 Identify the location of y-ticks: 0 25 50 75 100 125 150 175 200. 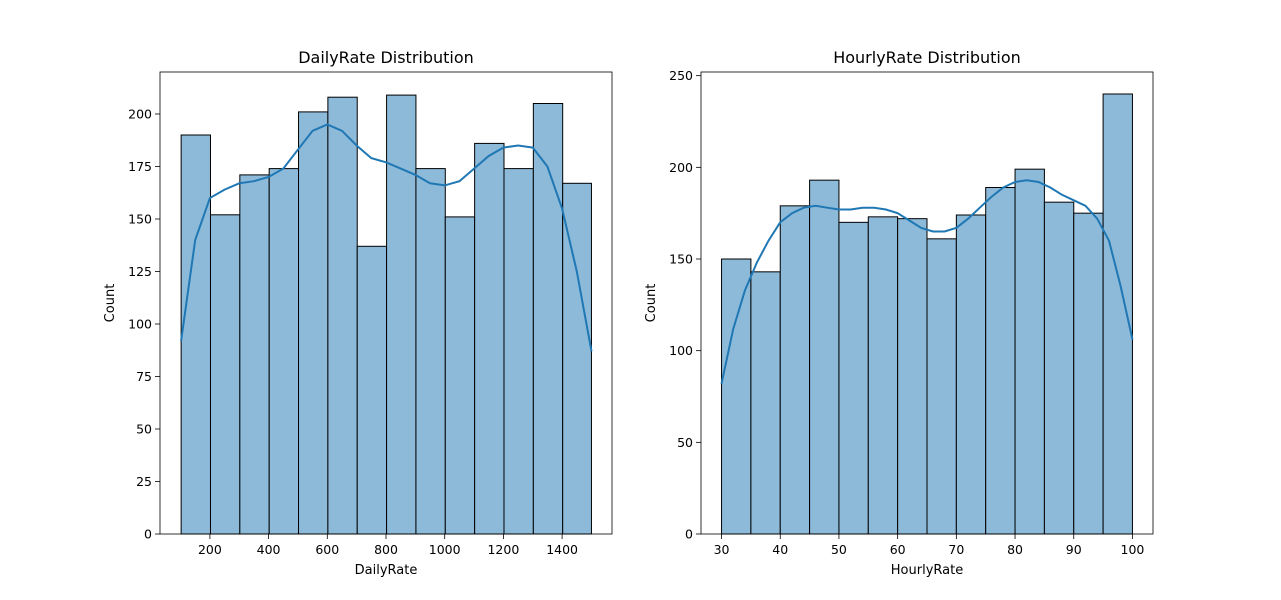
(144, 324).